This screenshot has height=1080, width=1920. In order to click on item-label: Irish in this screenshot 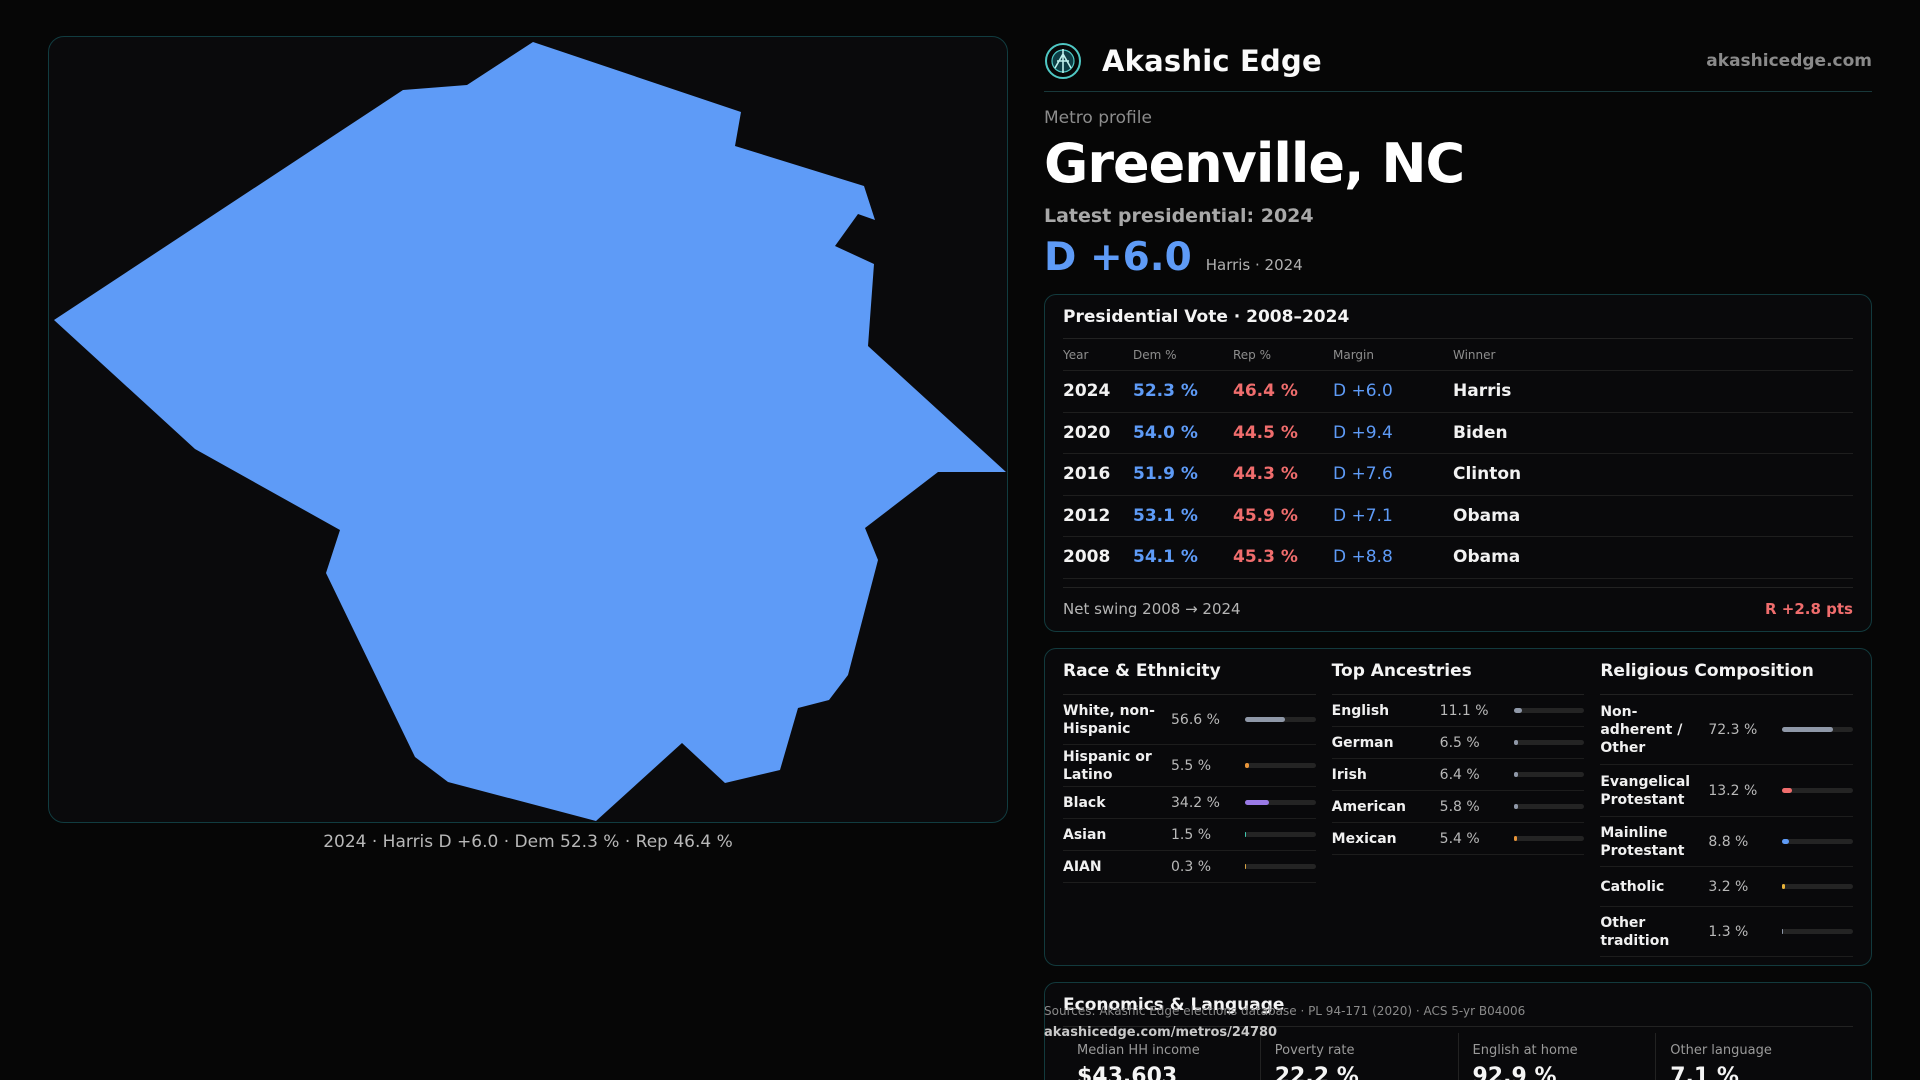, I will do `click(1349, 774)`.